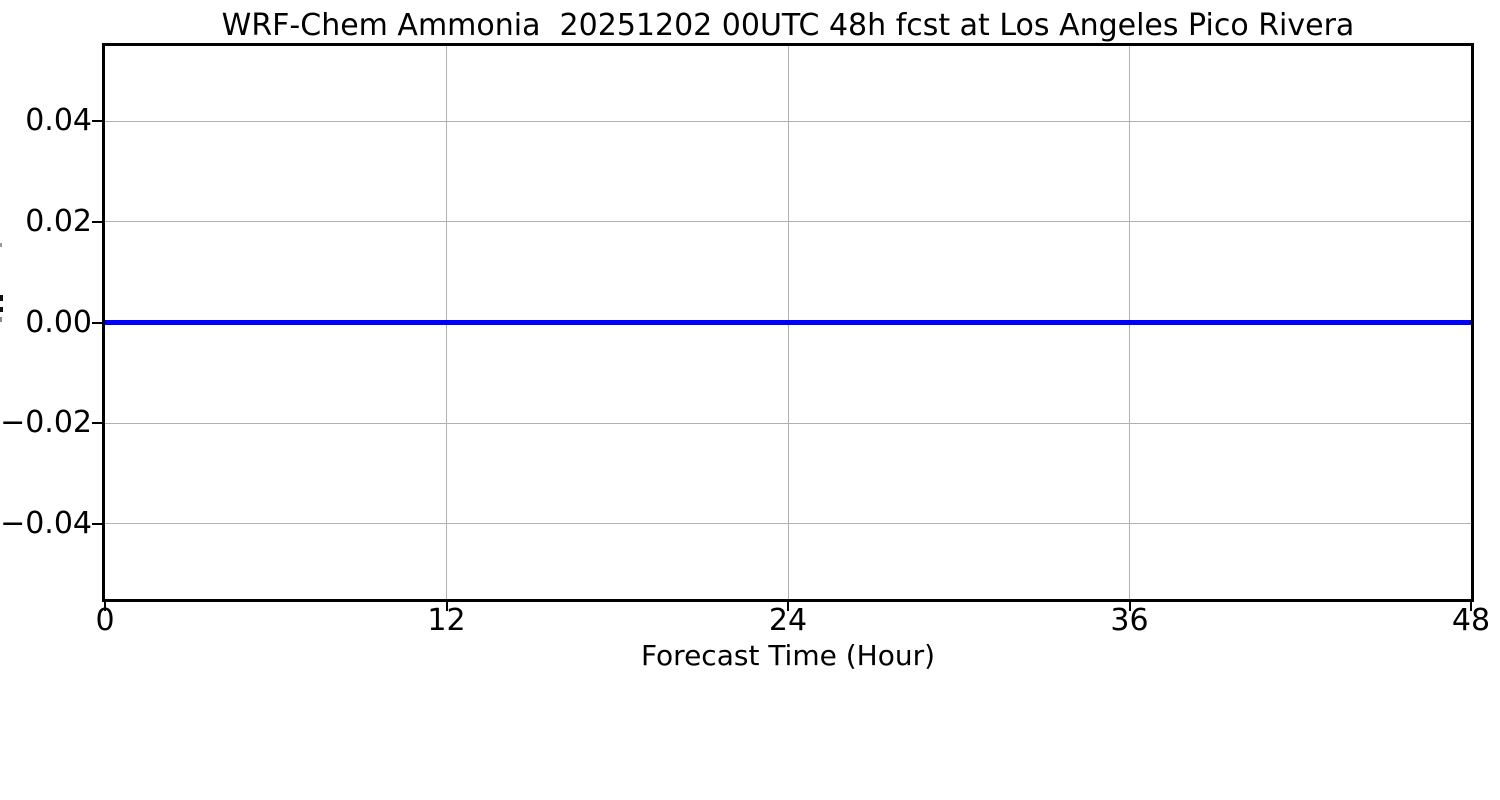 Image resolution: width=1500 pixels, height=800 pixels. What do you see at coordinates (105, 620) in the screenshot?
I see `x-tick-label: 0` at bounding box center [105, 620].